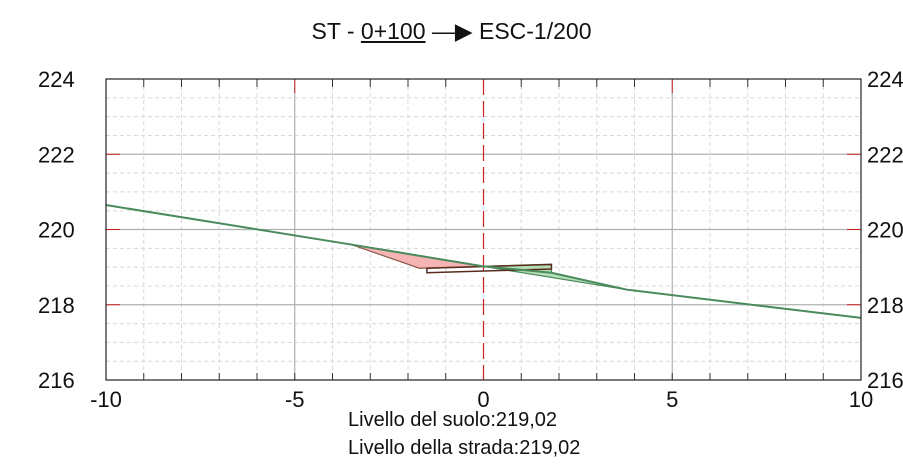 The image size is (903, 468). What do you see at coordinates (56, 154) in the screenshot?
I see `y-tick-label: 222` at bounding box center [56, 154].